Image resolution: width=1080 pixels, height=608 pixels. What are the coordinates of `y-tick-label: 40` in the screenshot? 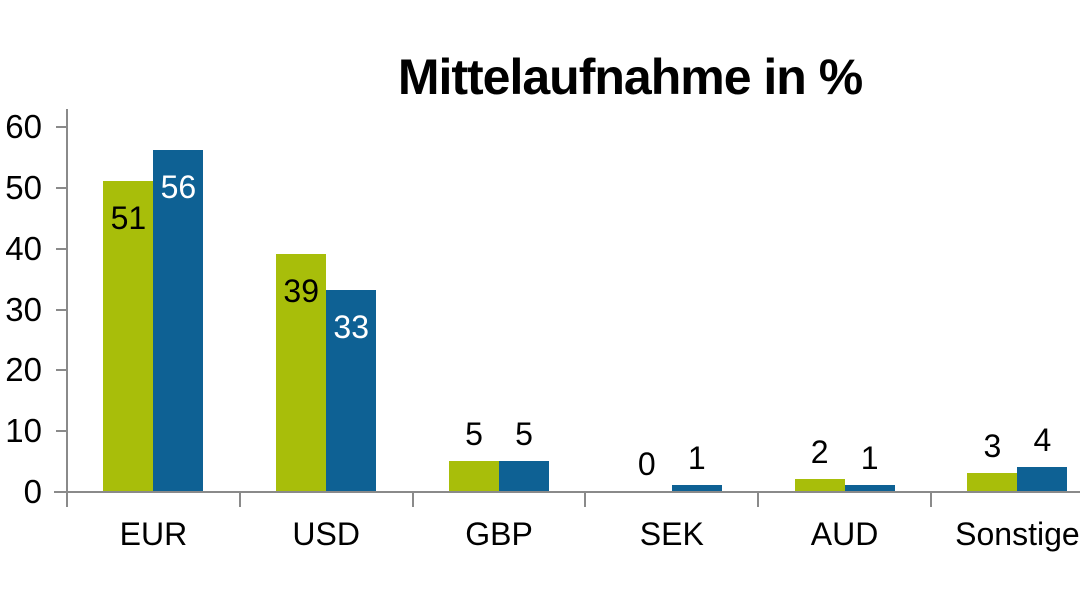 It's located at (23, 248).